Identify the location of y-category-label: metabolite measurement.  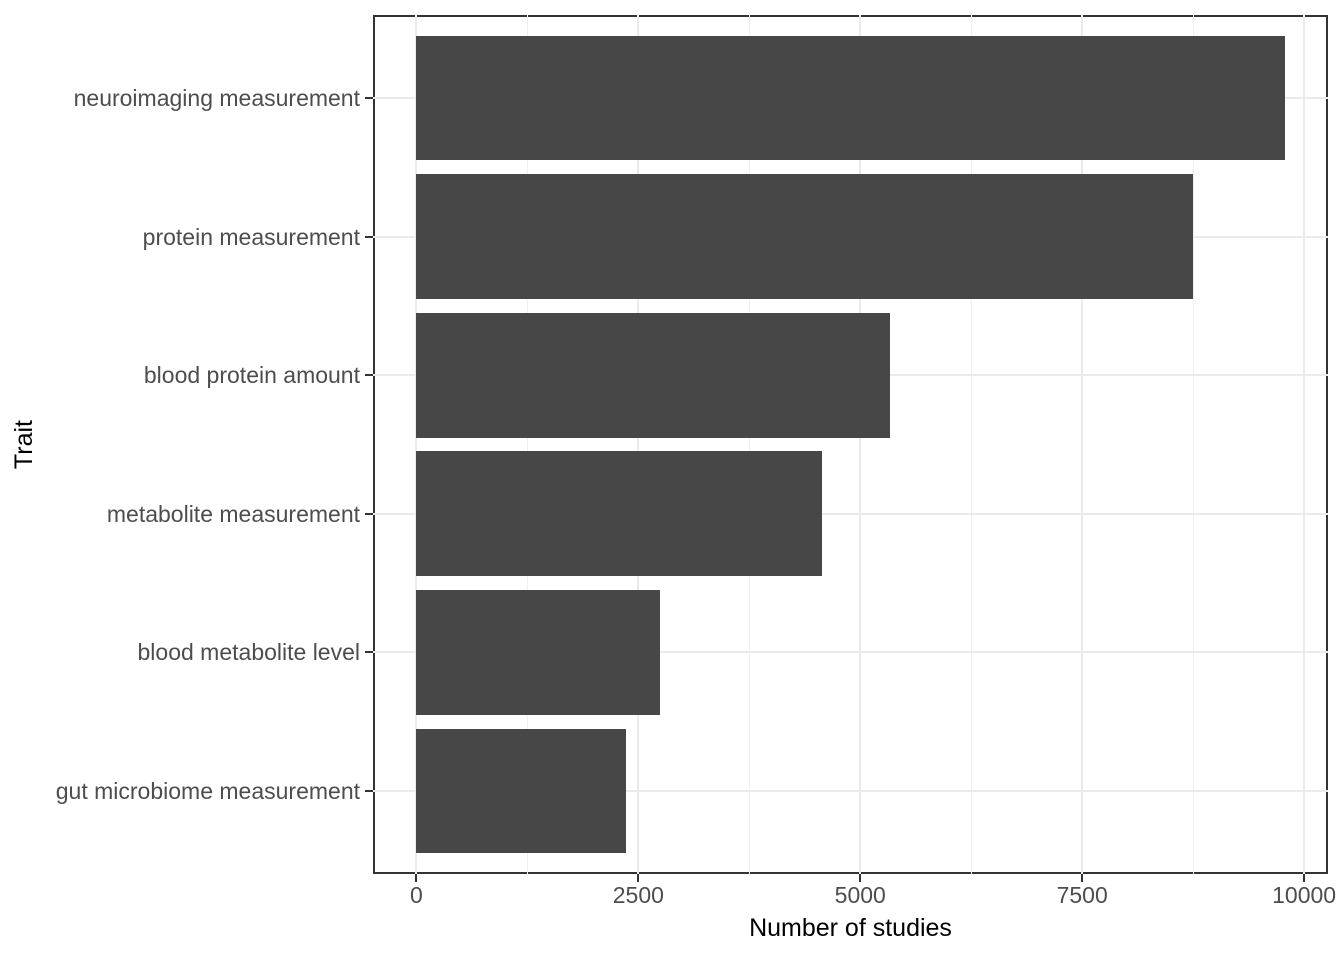
(233, 513).